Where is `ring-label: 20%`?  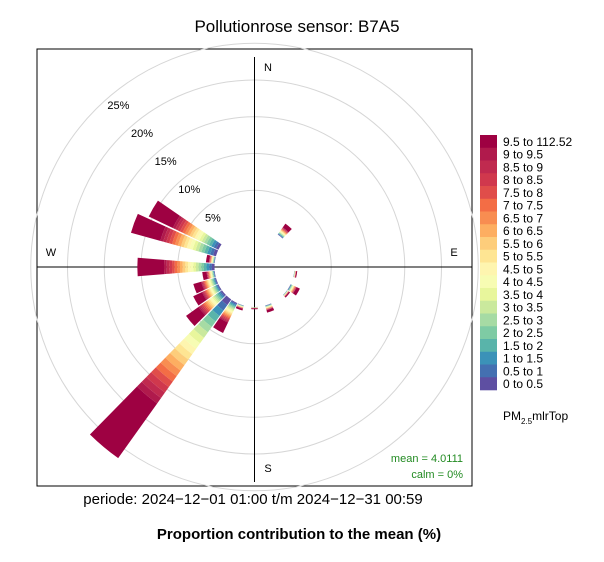
ring-label: 20% is located at coordinates (142, 134).